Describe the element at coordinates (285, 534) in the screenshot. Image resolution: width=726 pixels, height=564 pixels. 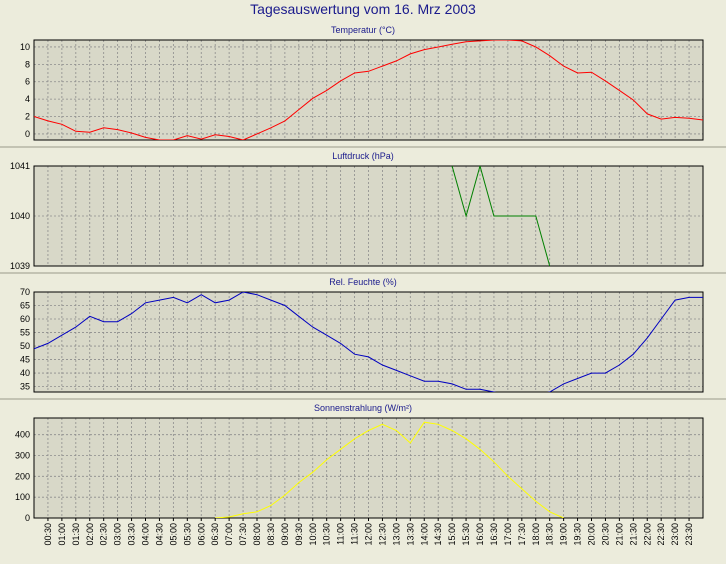
I see `x-tick-label: 09:00` at that location.